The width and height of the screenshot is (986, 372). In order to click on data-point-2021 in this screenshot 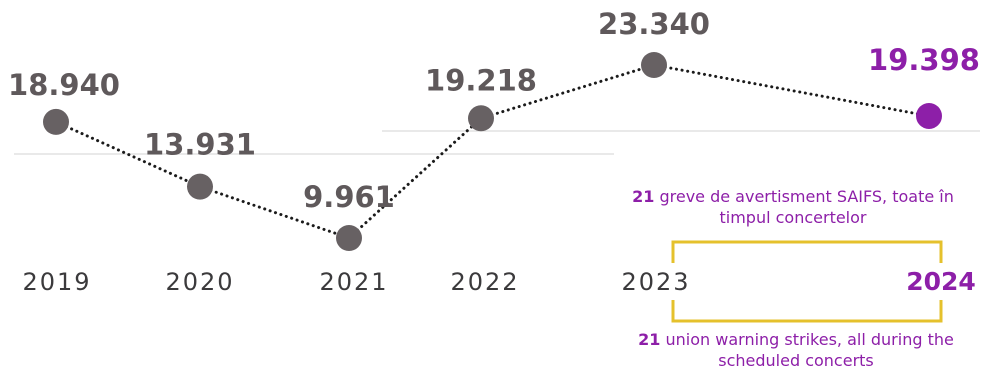, I will do `click(349, 238)`.